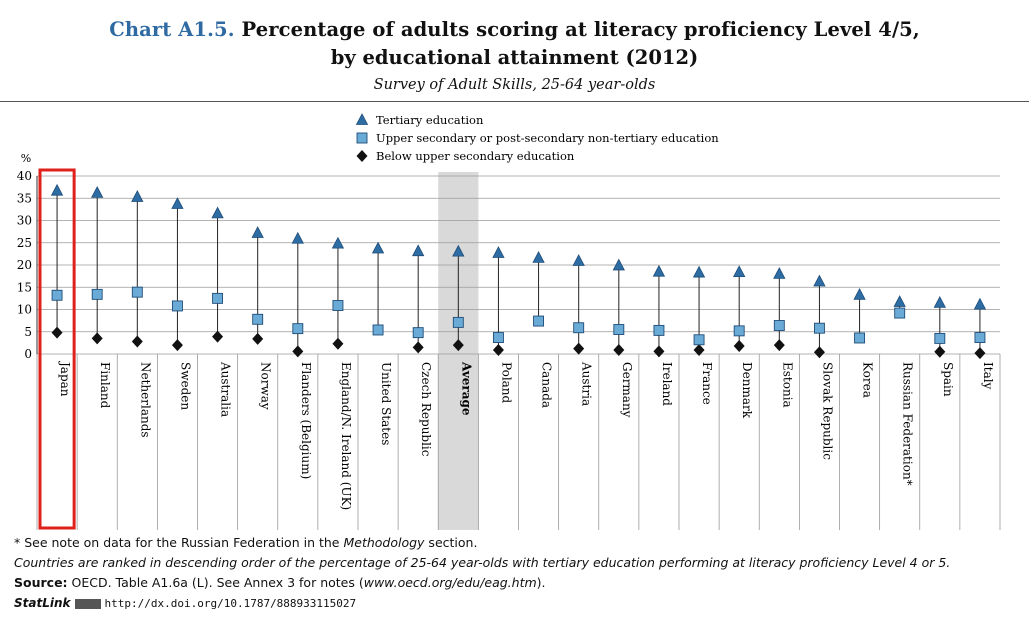  What do you see at coordinates (988, 376) in the screenshot?
I see `category-label-italy: Italy` at bounding box center [988, 376].